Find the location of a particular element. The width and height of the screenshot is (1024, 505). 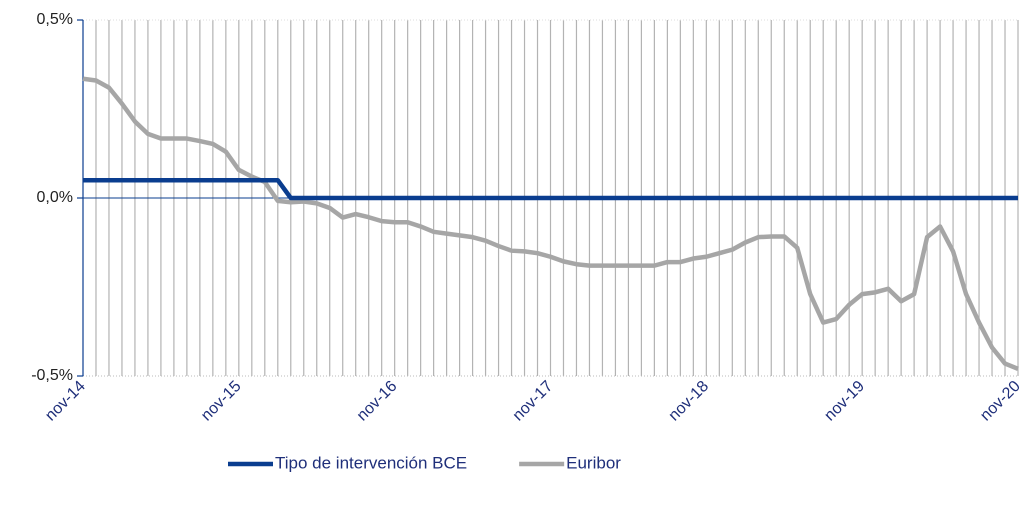

series-line is located at coordinates (550, 189).